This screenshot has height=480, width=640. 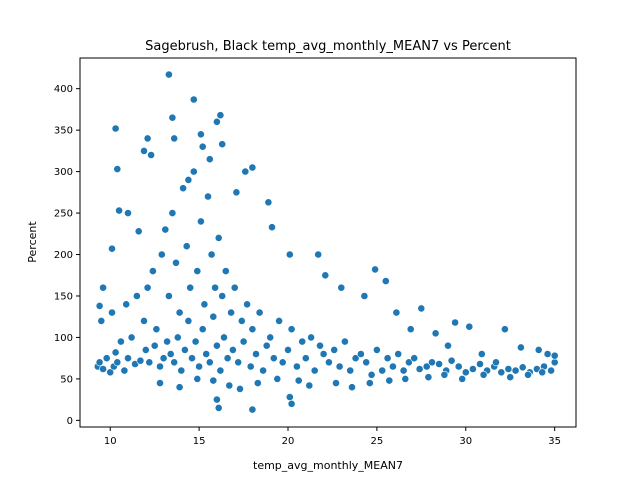 I want to click on x-tick-label: 10, so click(x=110, y=441).